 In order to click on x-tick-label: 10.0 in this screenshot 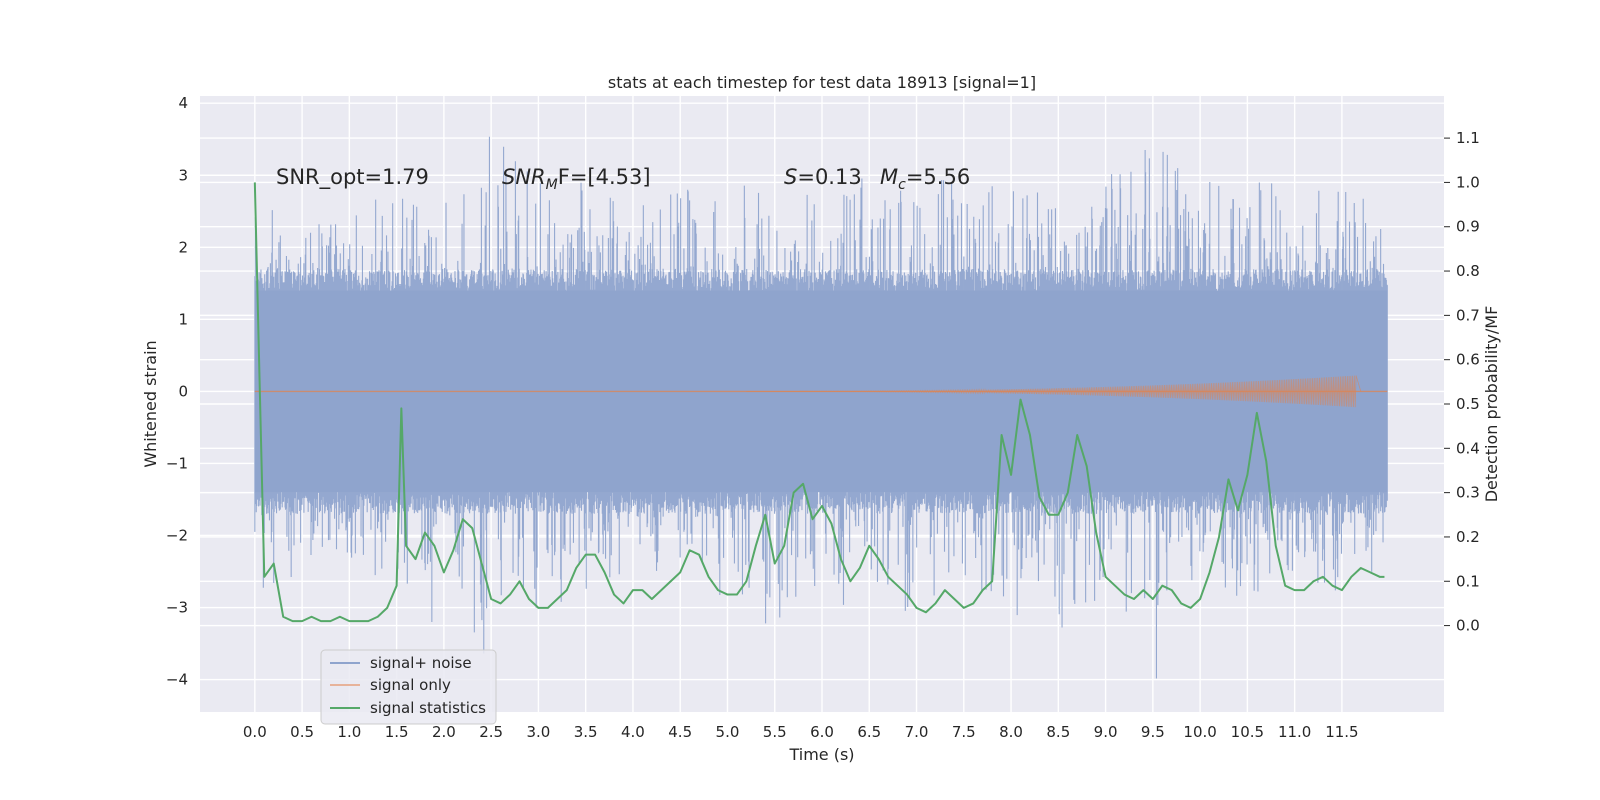, I will do `click(1199, 732)`.